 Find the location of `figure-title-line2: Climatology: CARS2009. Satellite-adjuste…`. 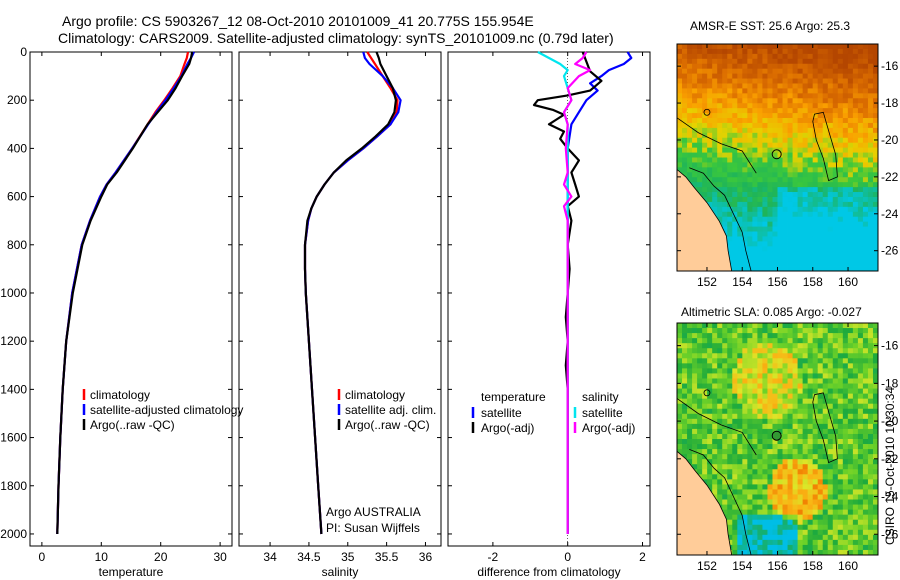

figure-title-line2: Climatology: CARS2009. Satellite-adjuste… is located at coordinates (336, 38).